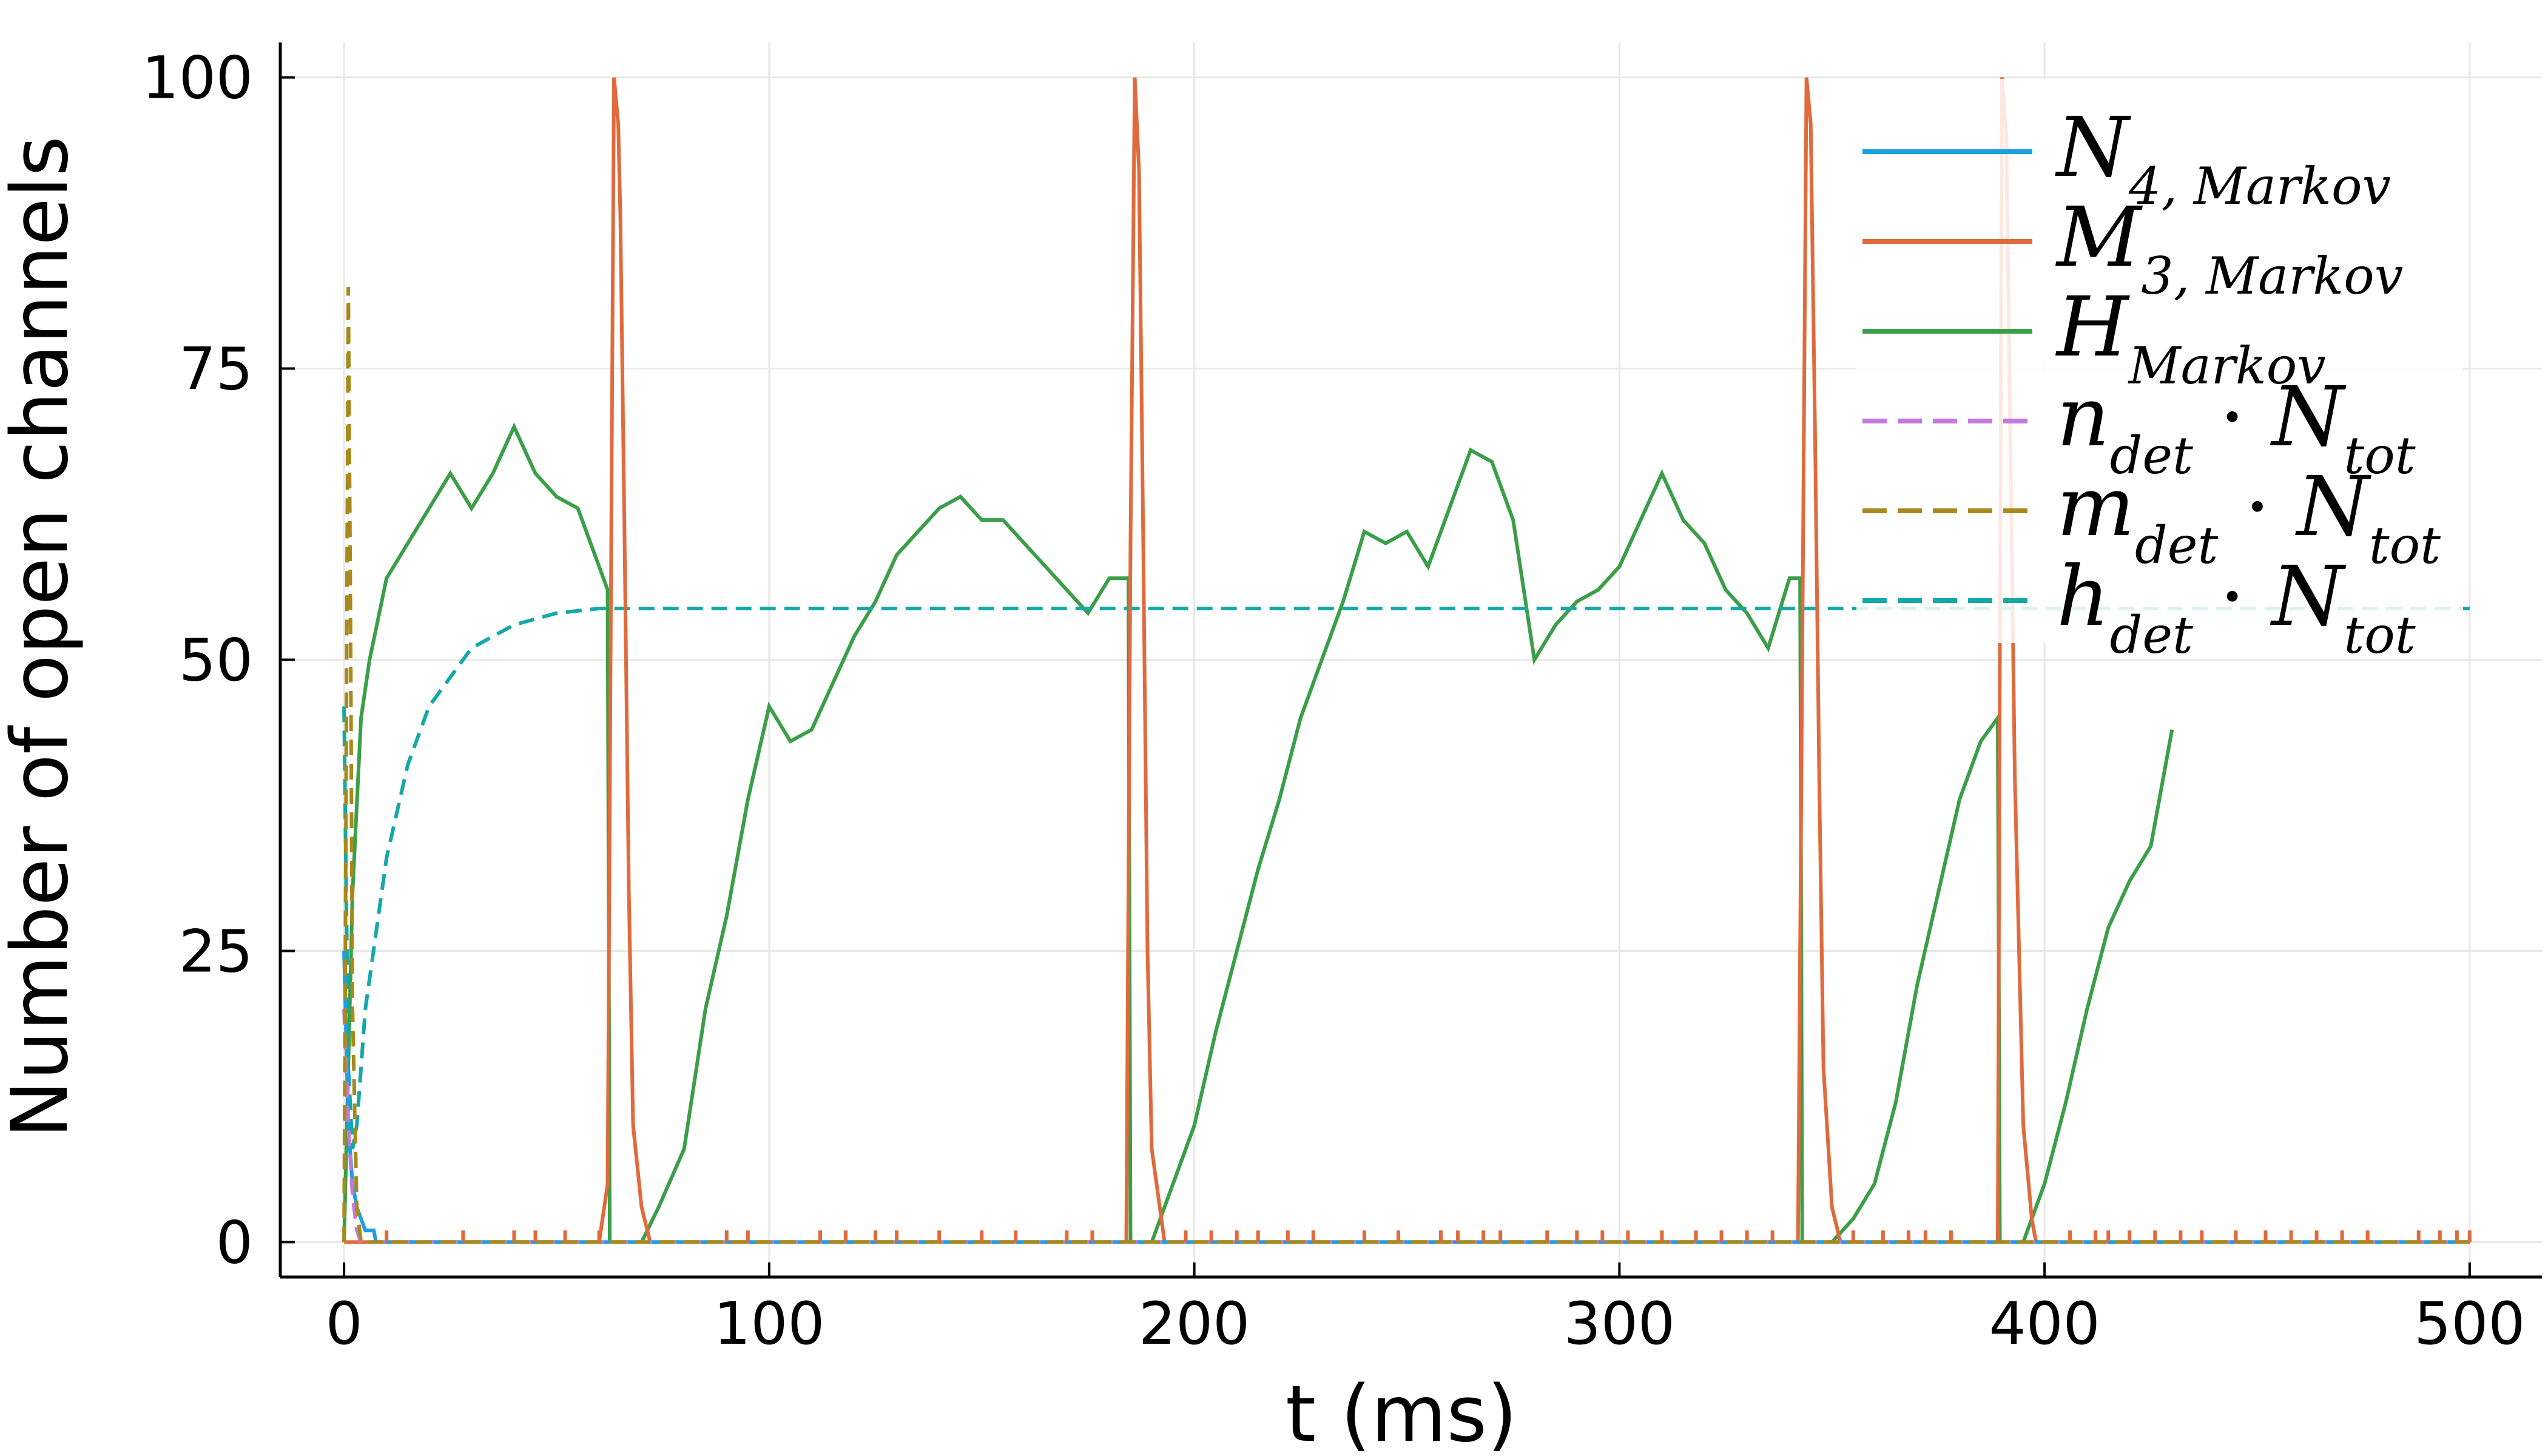 The height and width of the screenshot is (1456, 2548). I want to click on x-tick-label: 400, so click(2044, 1324).